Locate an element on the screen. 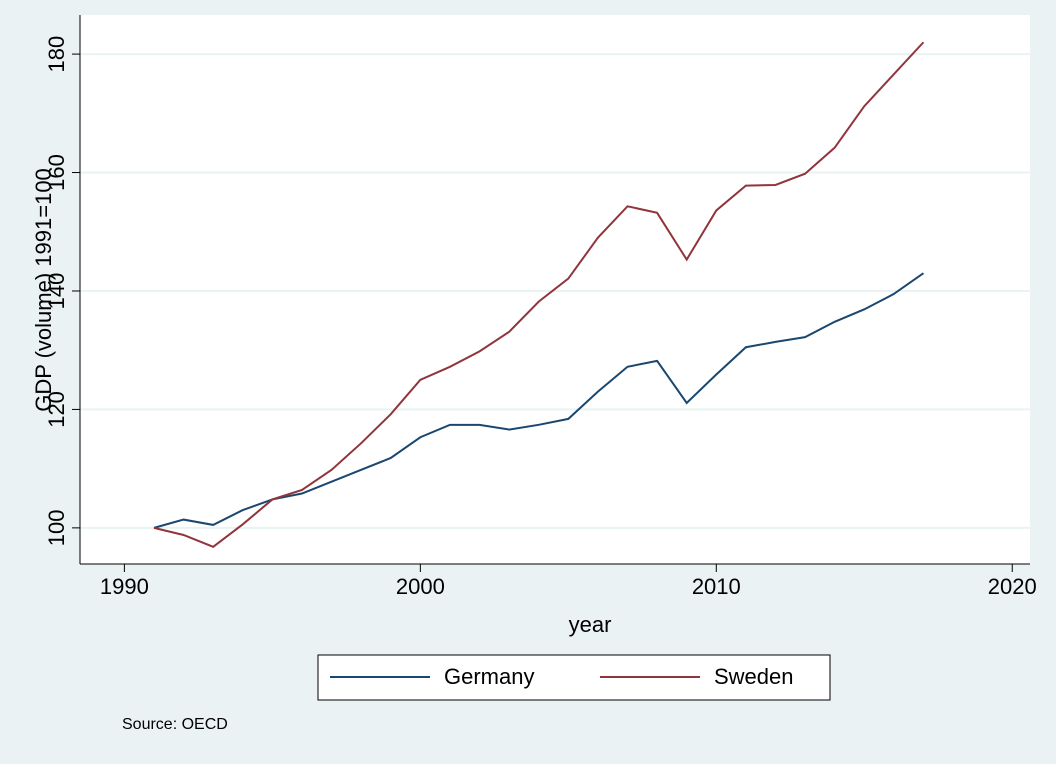  x-axis-label: year is located at coordinates (590, 624).